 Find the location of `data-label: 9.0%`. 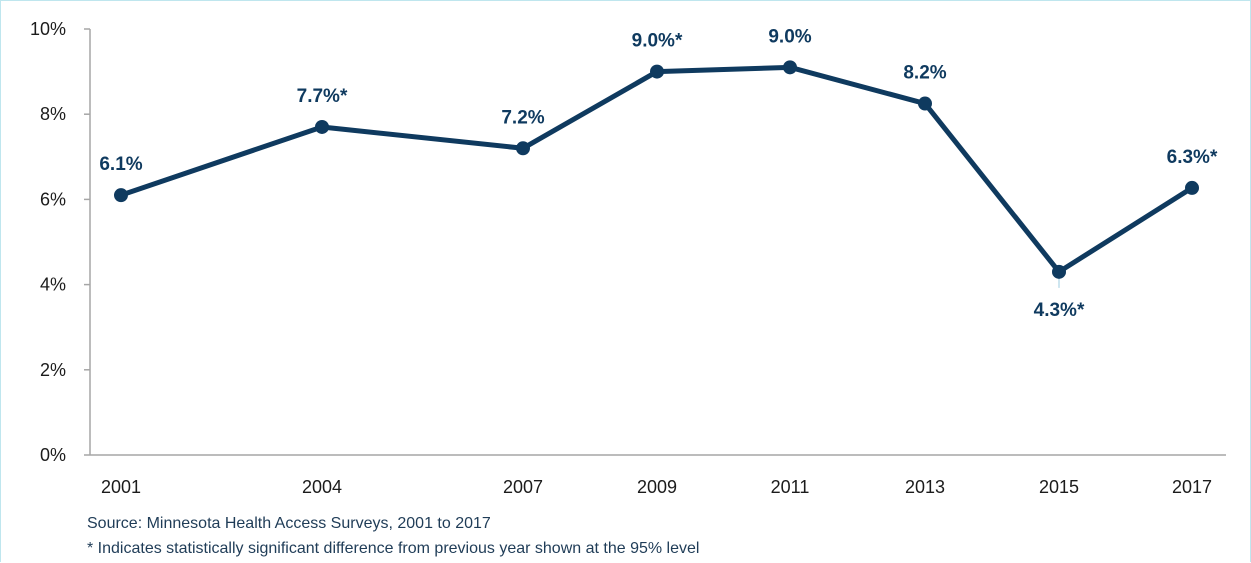

data-label: 9.0% is located at coordinates (789, 36).